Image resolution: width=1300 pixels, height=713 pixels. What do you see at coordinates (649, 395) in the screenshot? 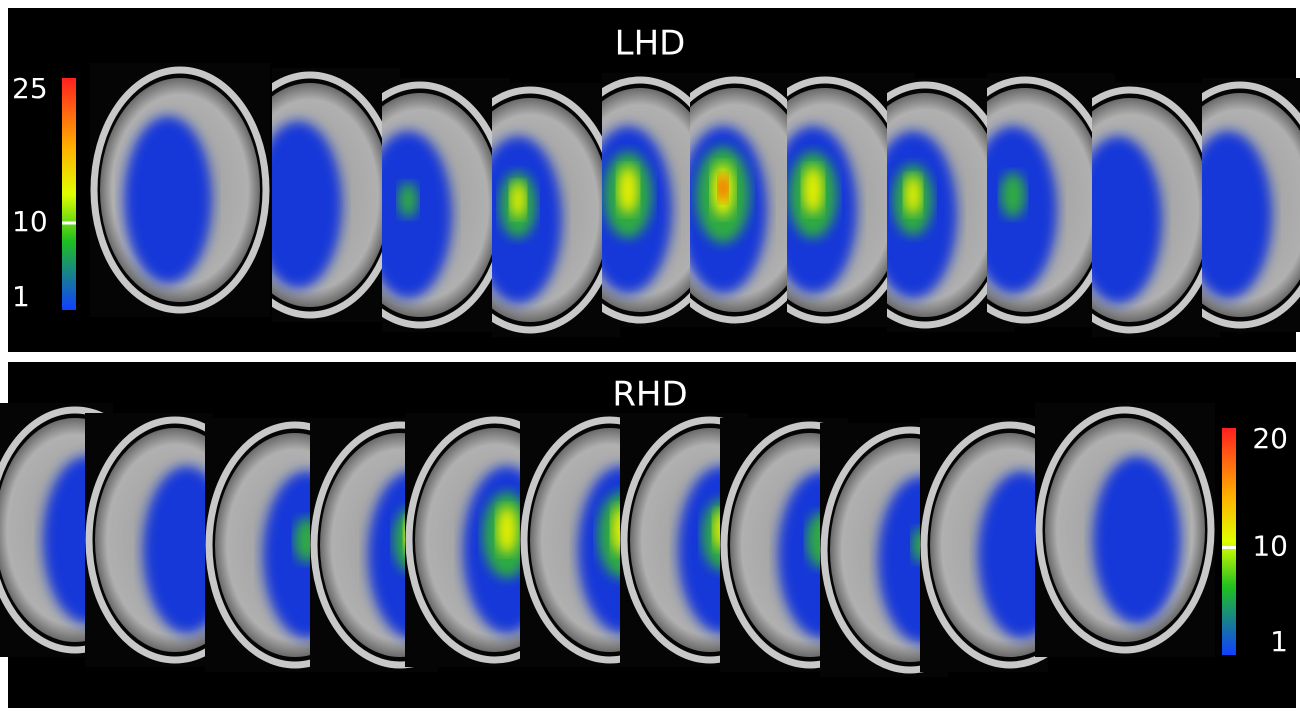
I see `panel-title: RHD` at bounding box center [649, 395].